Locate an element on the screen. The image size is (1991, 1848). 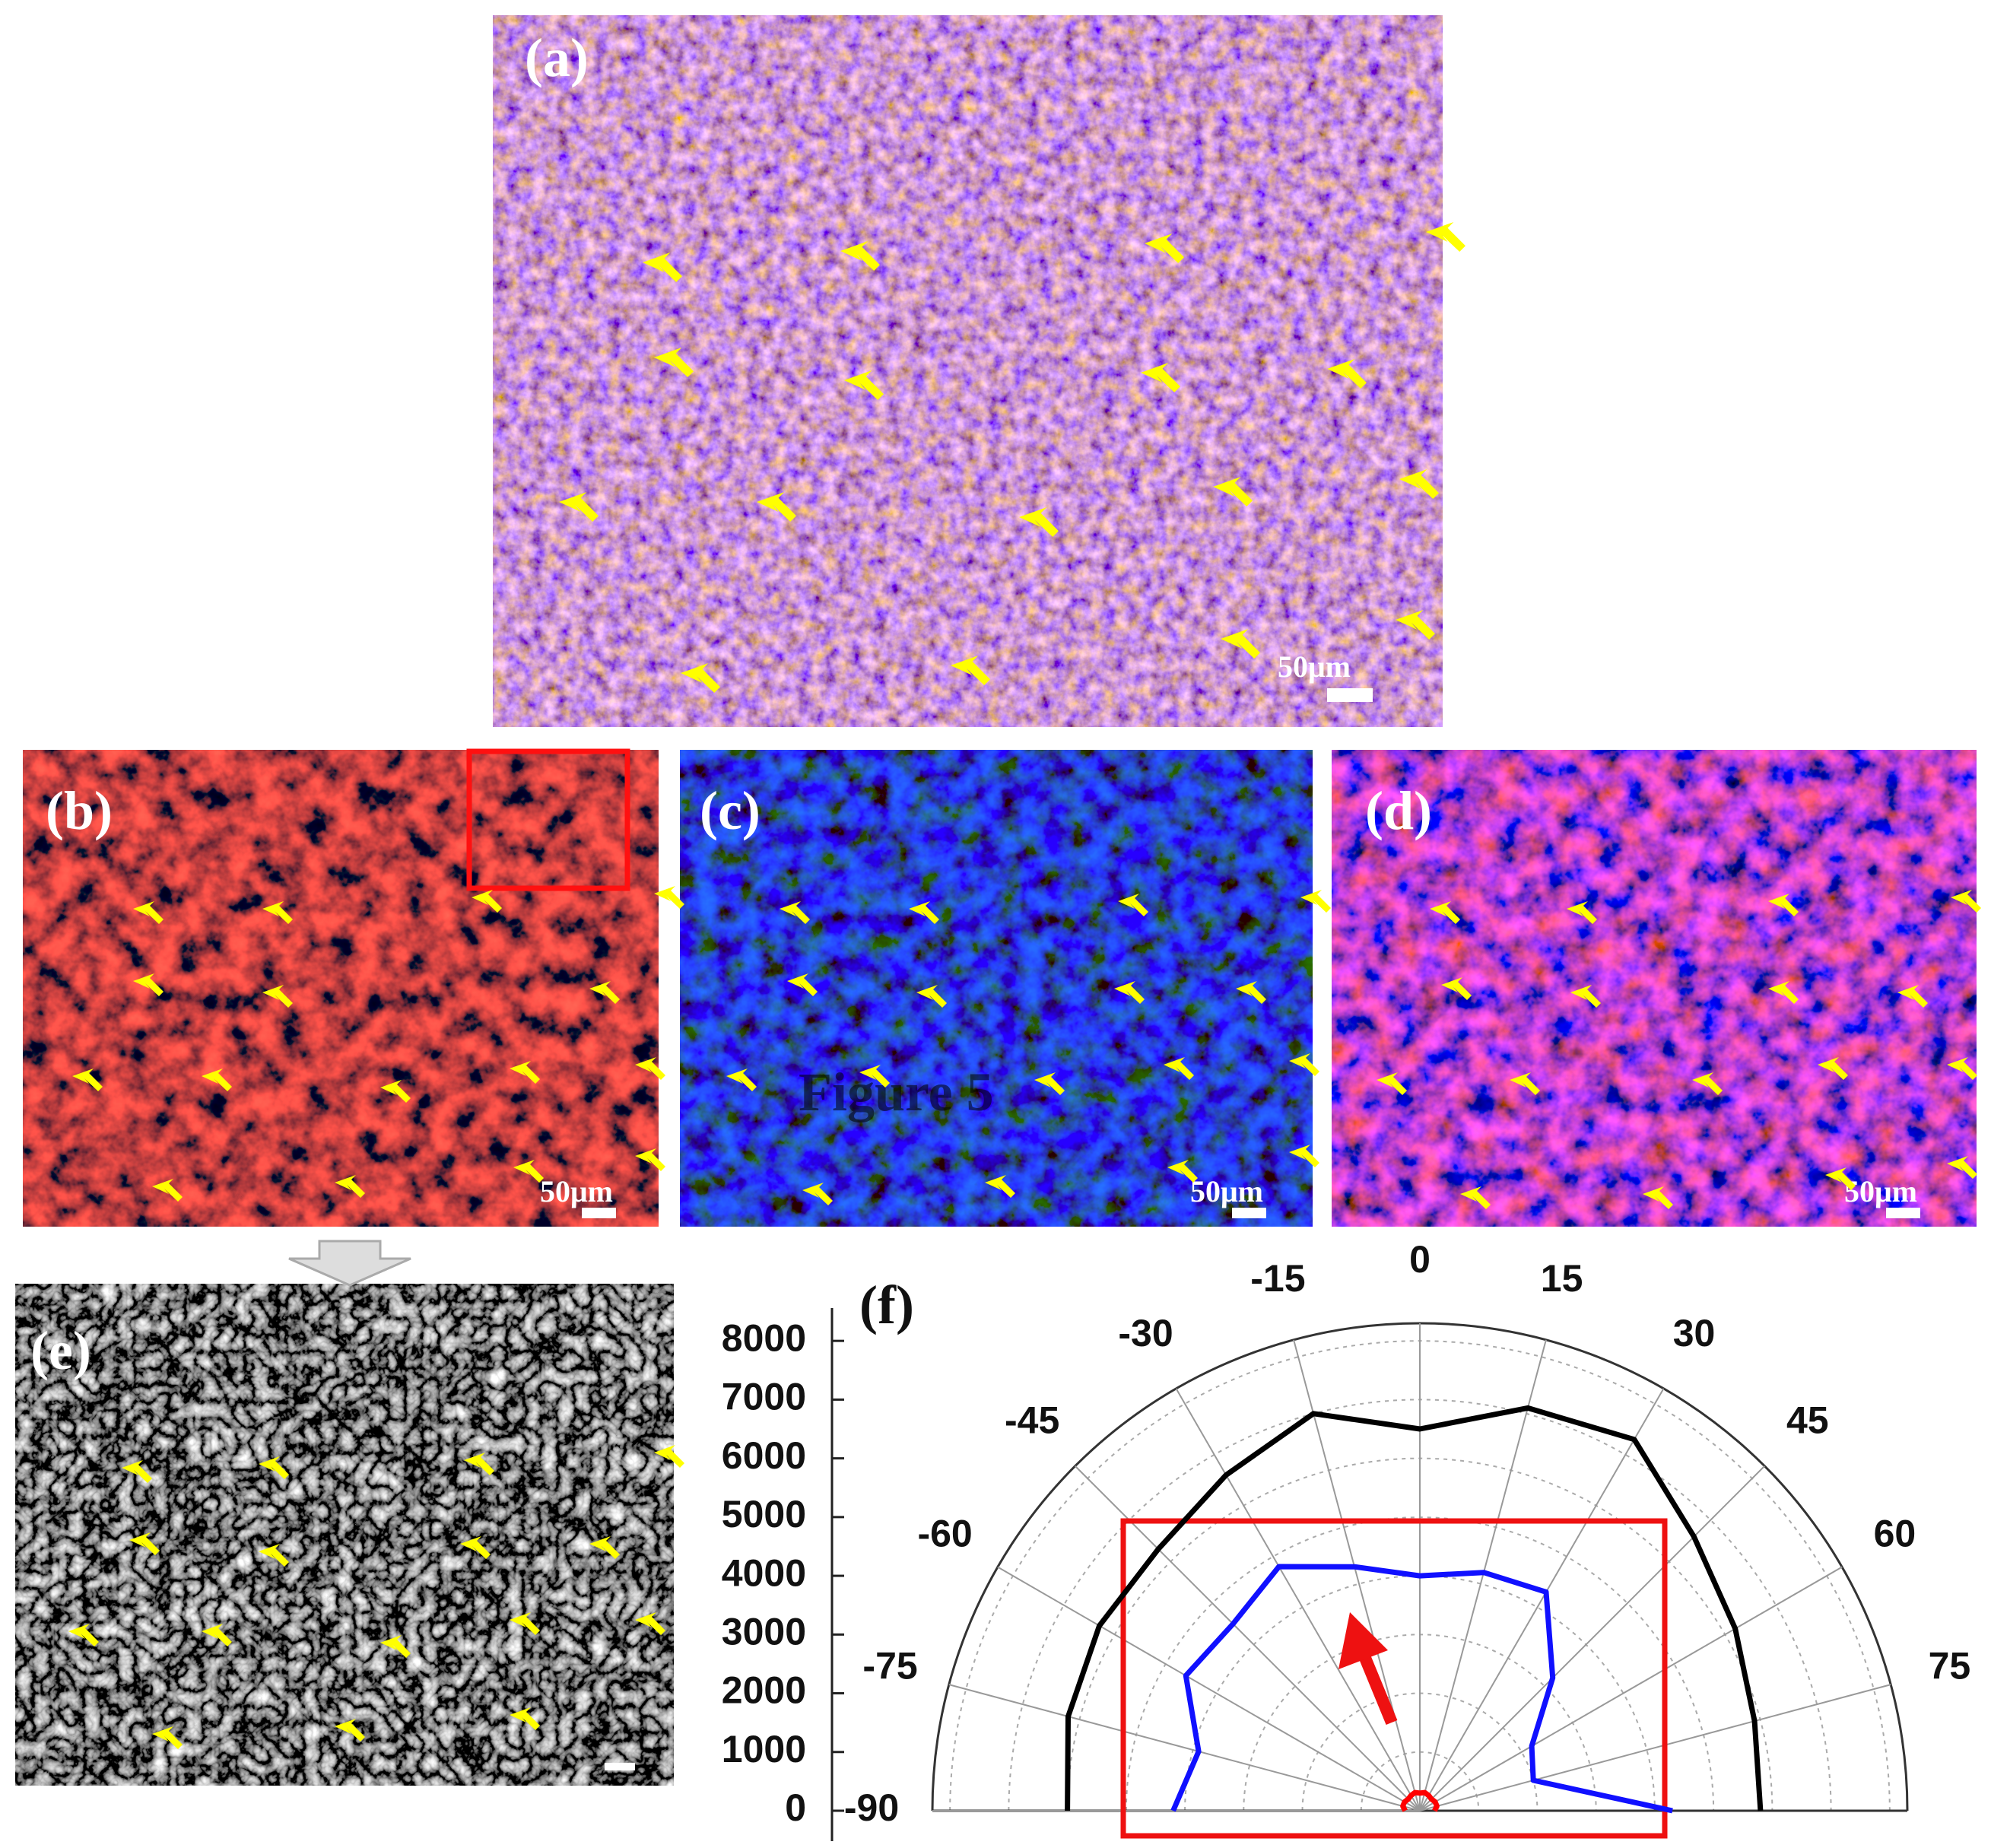
angle-tick-label: 45 is located at coordinates (1807, 1420).